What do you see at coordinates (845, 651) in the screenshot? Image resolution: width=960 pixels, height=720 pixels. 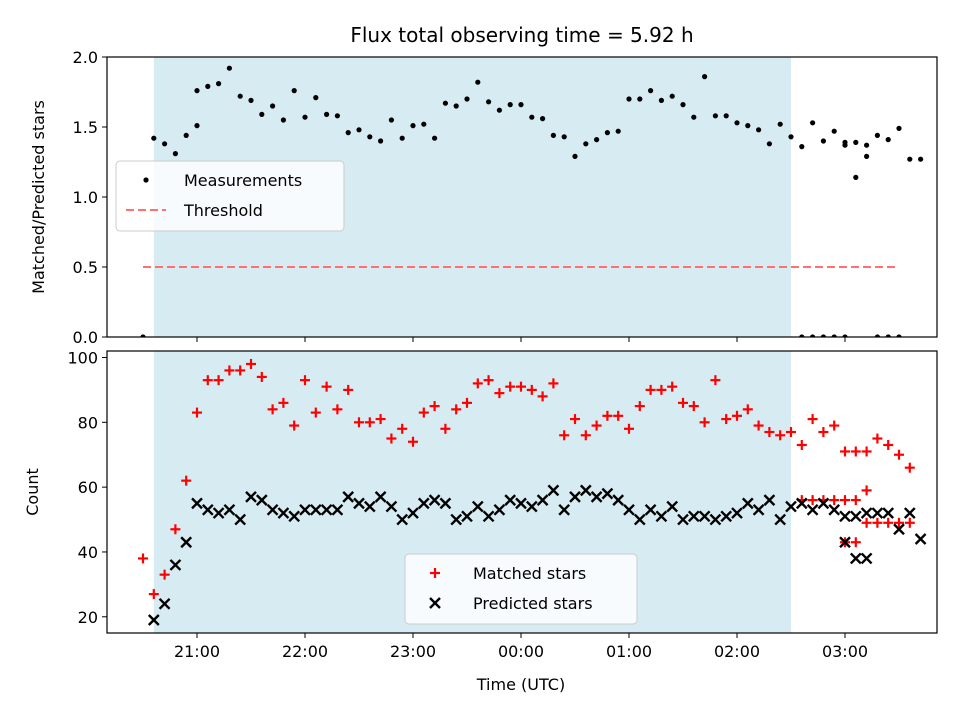 I see `x-tick-label: 03:00` at bounding box center [845, 651].